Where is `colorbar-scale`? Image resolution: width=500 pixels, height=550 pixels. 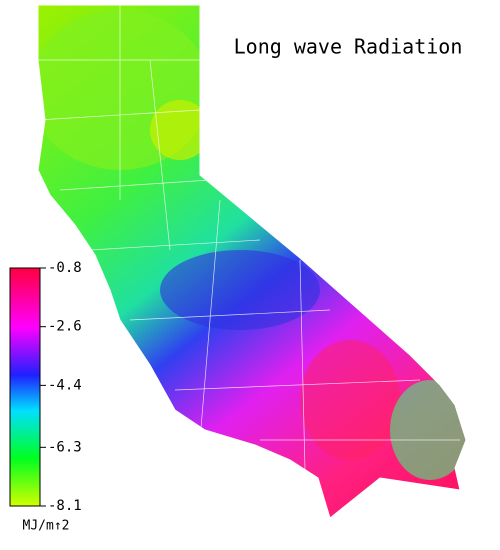 colorbar-scale is located at coordinates (25, 387).